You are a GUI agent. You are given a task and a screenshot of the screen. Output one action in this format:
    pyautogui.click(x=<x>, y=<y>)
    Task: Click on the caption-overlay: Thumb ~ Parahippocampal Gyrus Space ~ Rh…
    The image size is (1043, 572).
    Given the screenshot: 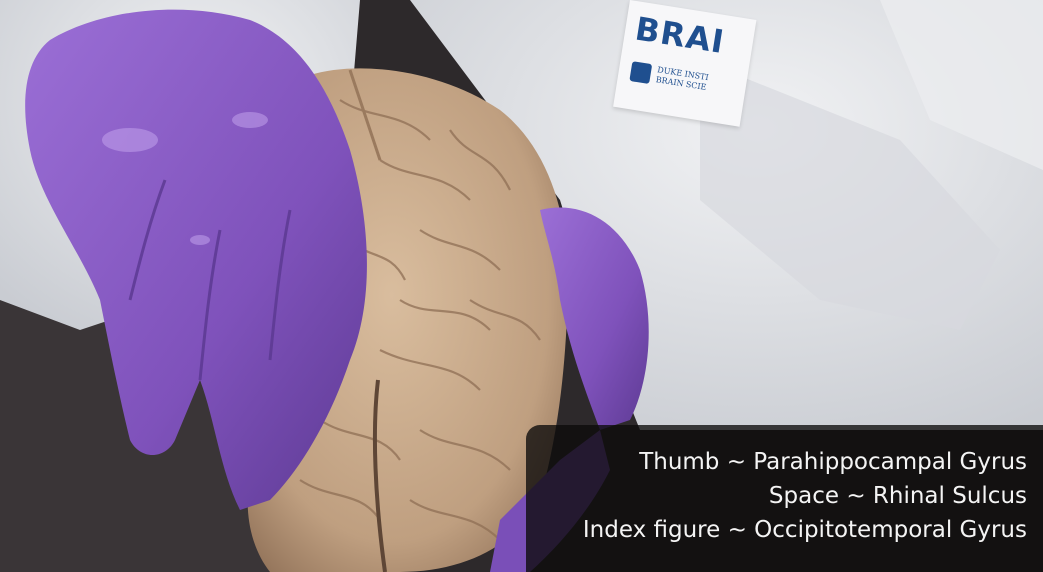 What is the action you would take?
    pyautogui.click(x=784, y=498)
    